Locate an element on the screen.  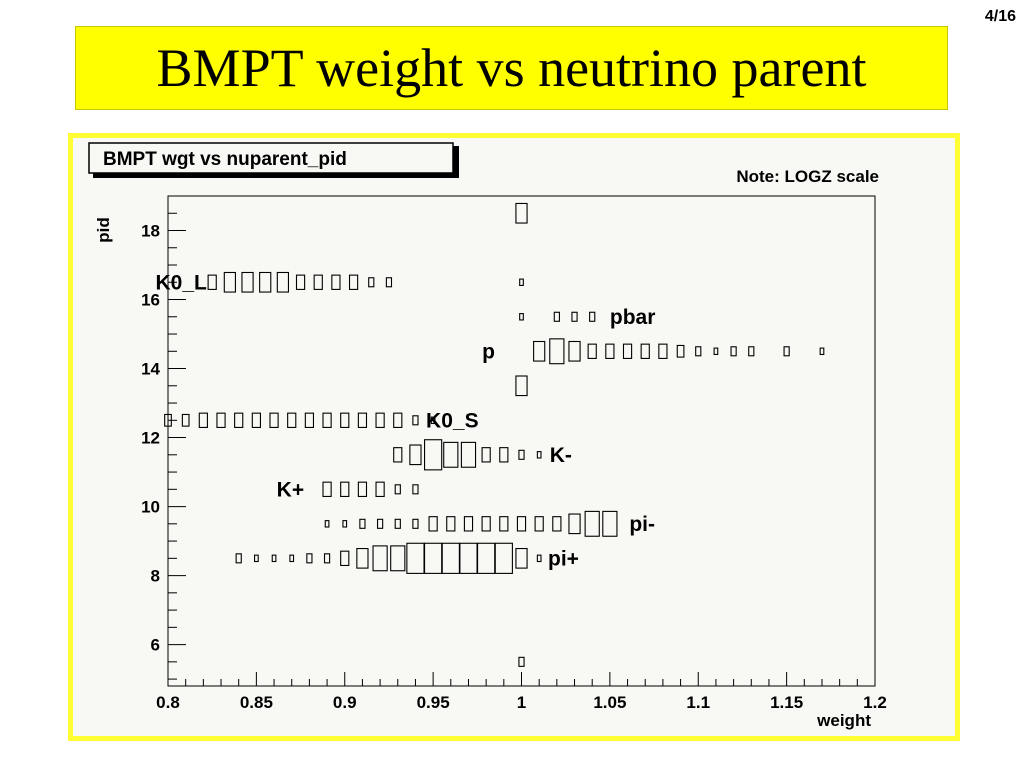
particle-label: pbar is located at coordinates (633, 317).